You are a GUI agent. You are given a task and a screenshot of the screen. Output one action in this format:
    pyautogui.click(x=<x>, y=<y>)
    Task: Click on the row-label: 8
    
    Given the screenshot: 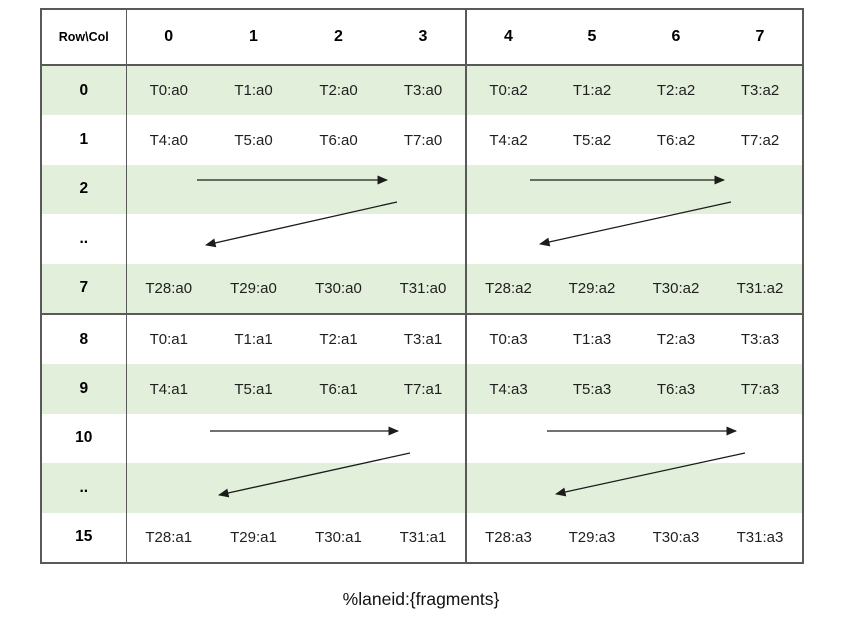 What is the action you would take?
    pyautogui.click(x=84, y=339)
    